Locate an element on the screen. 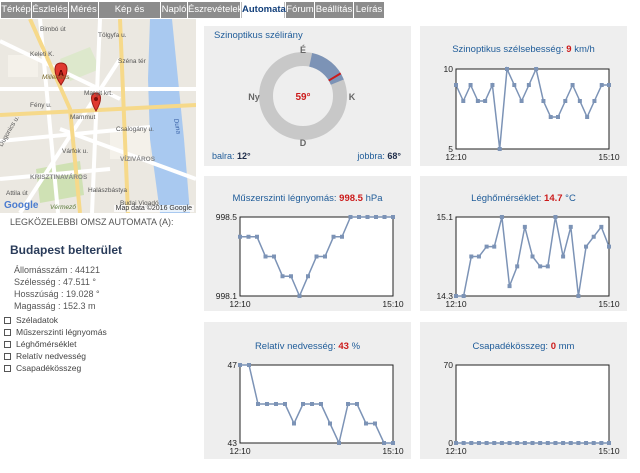 The width and height of the screenshot is (640, 473). precipitation-chart: 70 012:10 15:10 is located at coordinates (532, 408).